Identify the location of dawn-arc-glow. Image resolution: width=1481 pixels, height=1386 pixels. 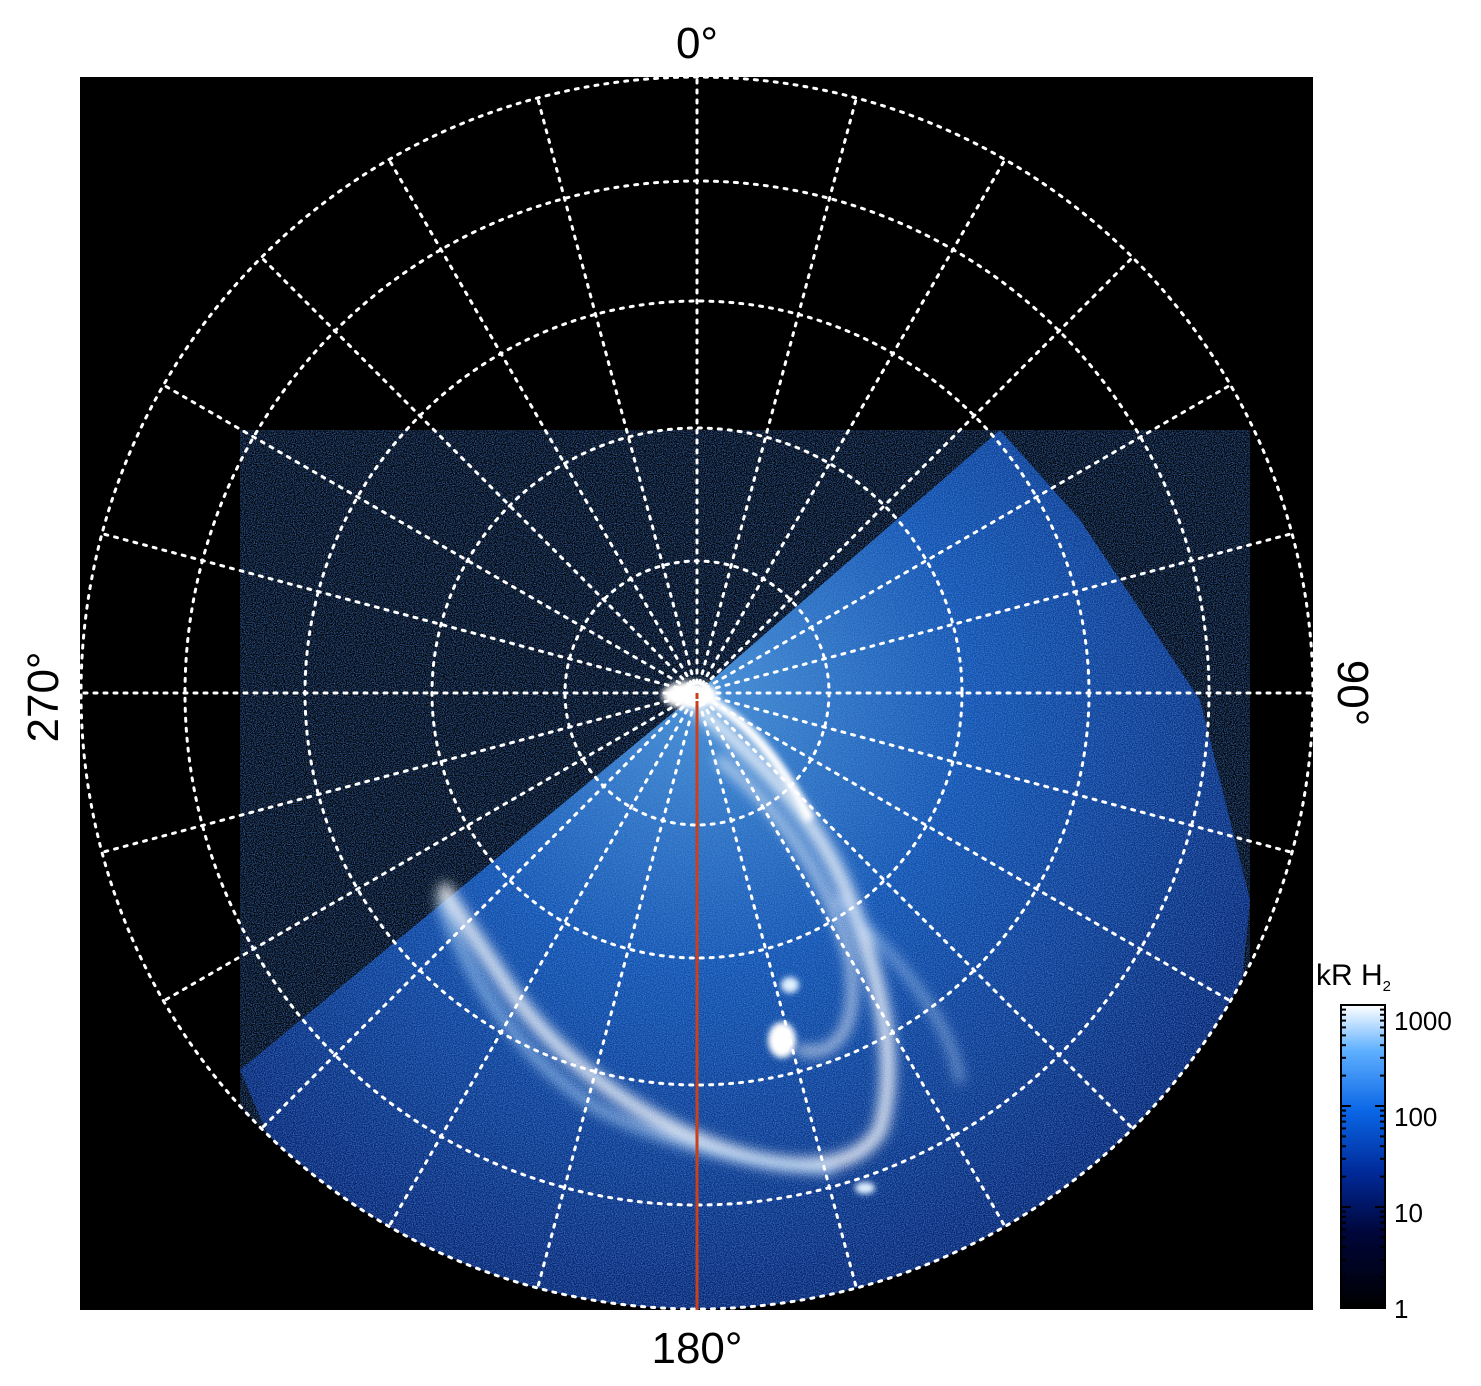
(761, 759).